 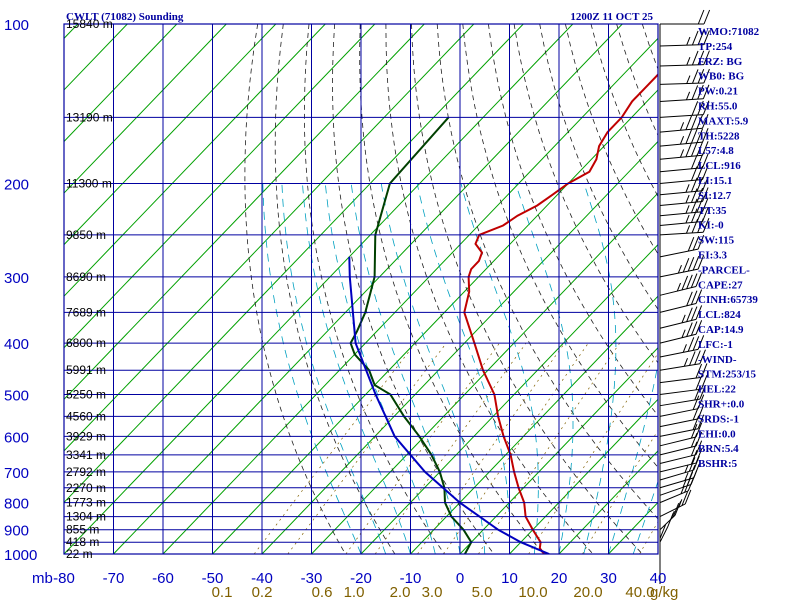 What do you see at coordinates (719, 315) in the screenshot?
I see `index-item: LCL:824` at bounding box center [719, 315].